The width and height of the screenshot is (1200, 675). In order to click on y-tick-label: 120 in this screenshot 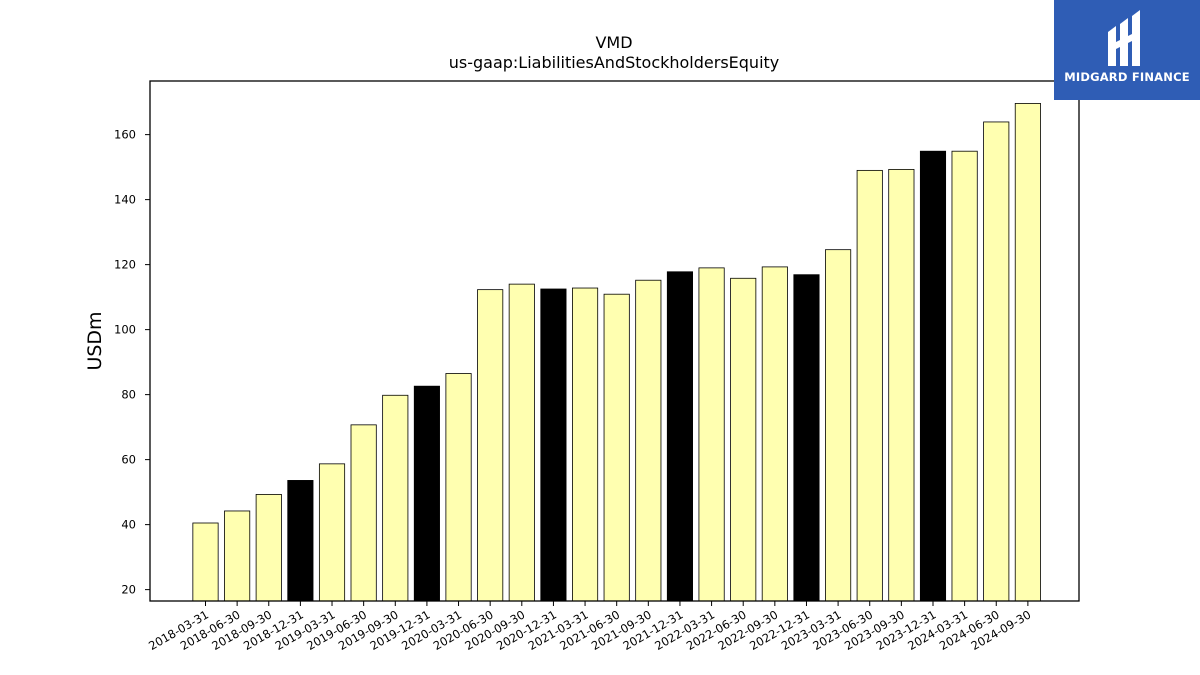, I will do `click(125, 265)`.